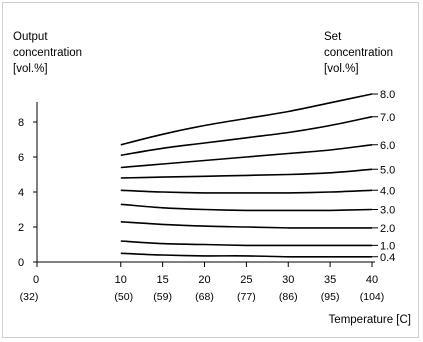 Image resolution: width=423 pixels, height=342 pixels. What do you see at coordinates (36, 280) in the screenshot?
I see `x-tick-label: 0` at bounding box center [36, 280].